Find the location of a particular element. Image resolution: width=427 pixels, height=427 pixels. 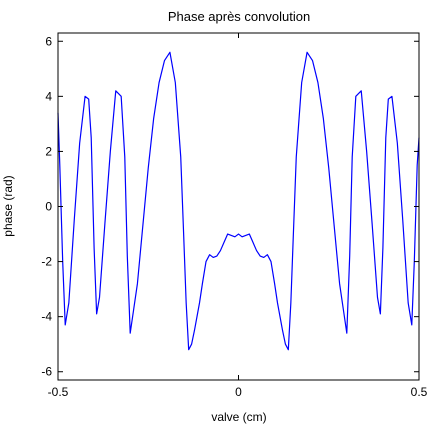

chart-title: Phase après convolution is located at coordinates (239, 16).